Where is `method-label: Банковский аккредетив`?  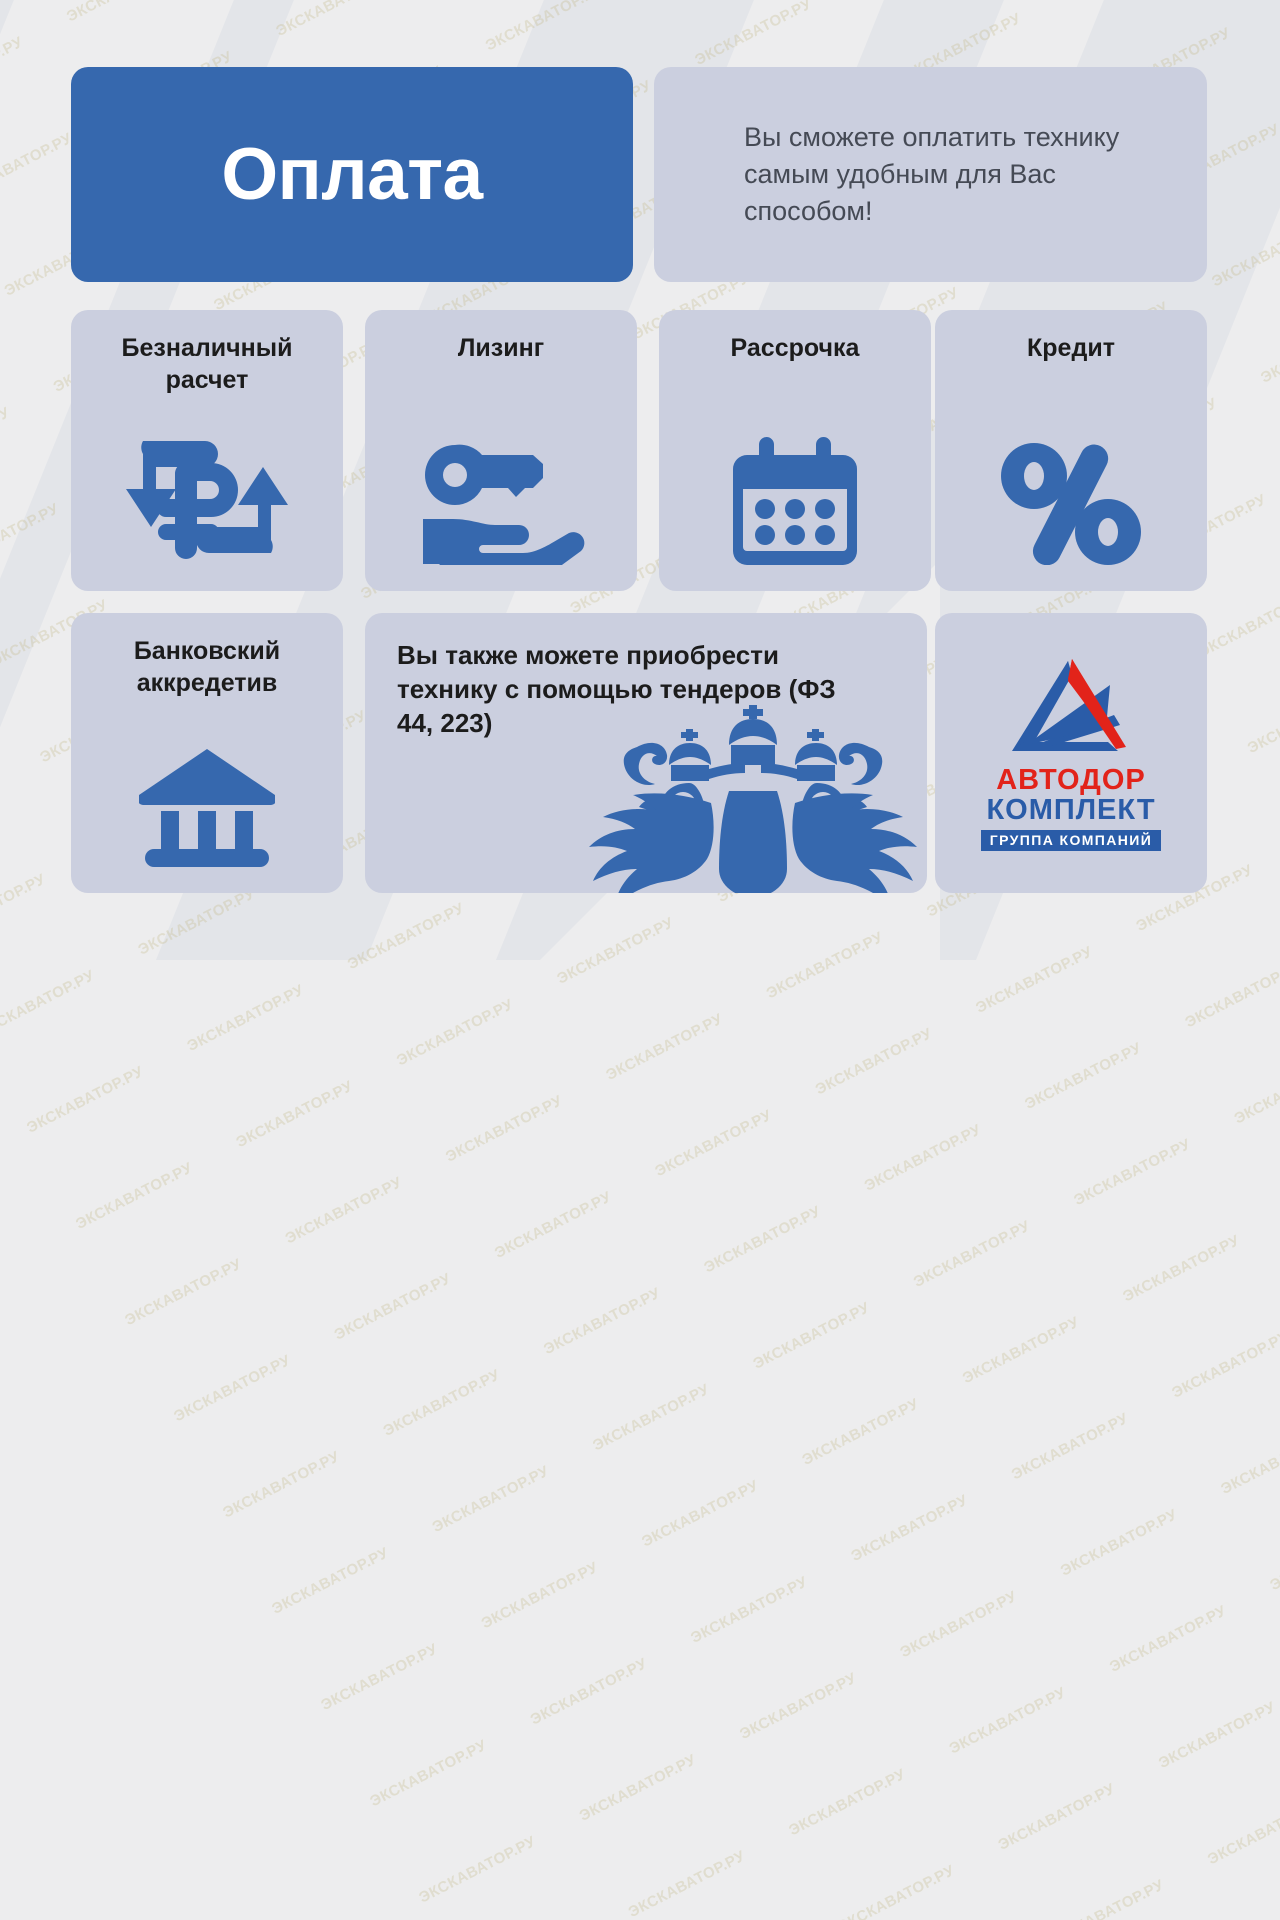 method-label: Банковский аккредетив is located at coordinates (207, 667).